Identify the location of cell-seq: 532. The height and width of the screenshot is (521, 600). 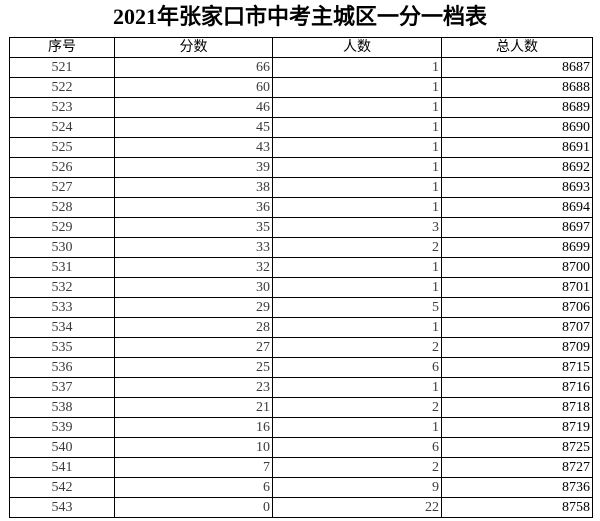
(62, 287).